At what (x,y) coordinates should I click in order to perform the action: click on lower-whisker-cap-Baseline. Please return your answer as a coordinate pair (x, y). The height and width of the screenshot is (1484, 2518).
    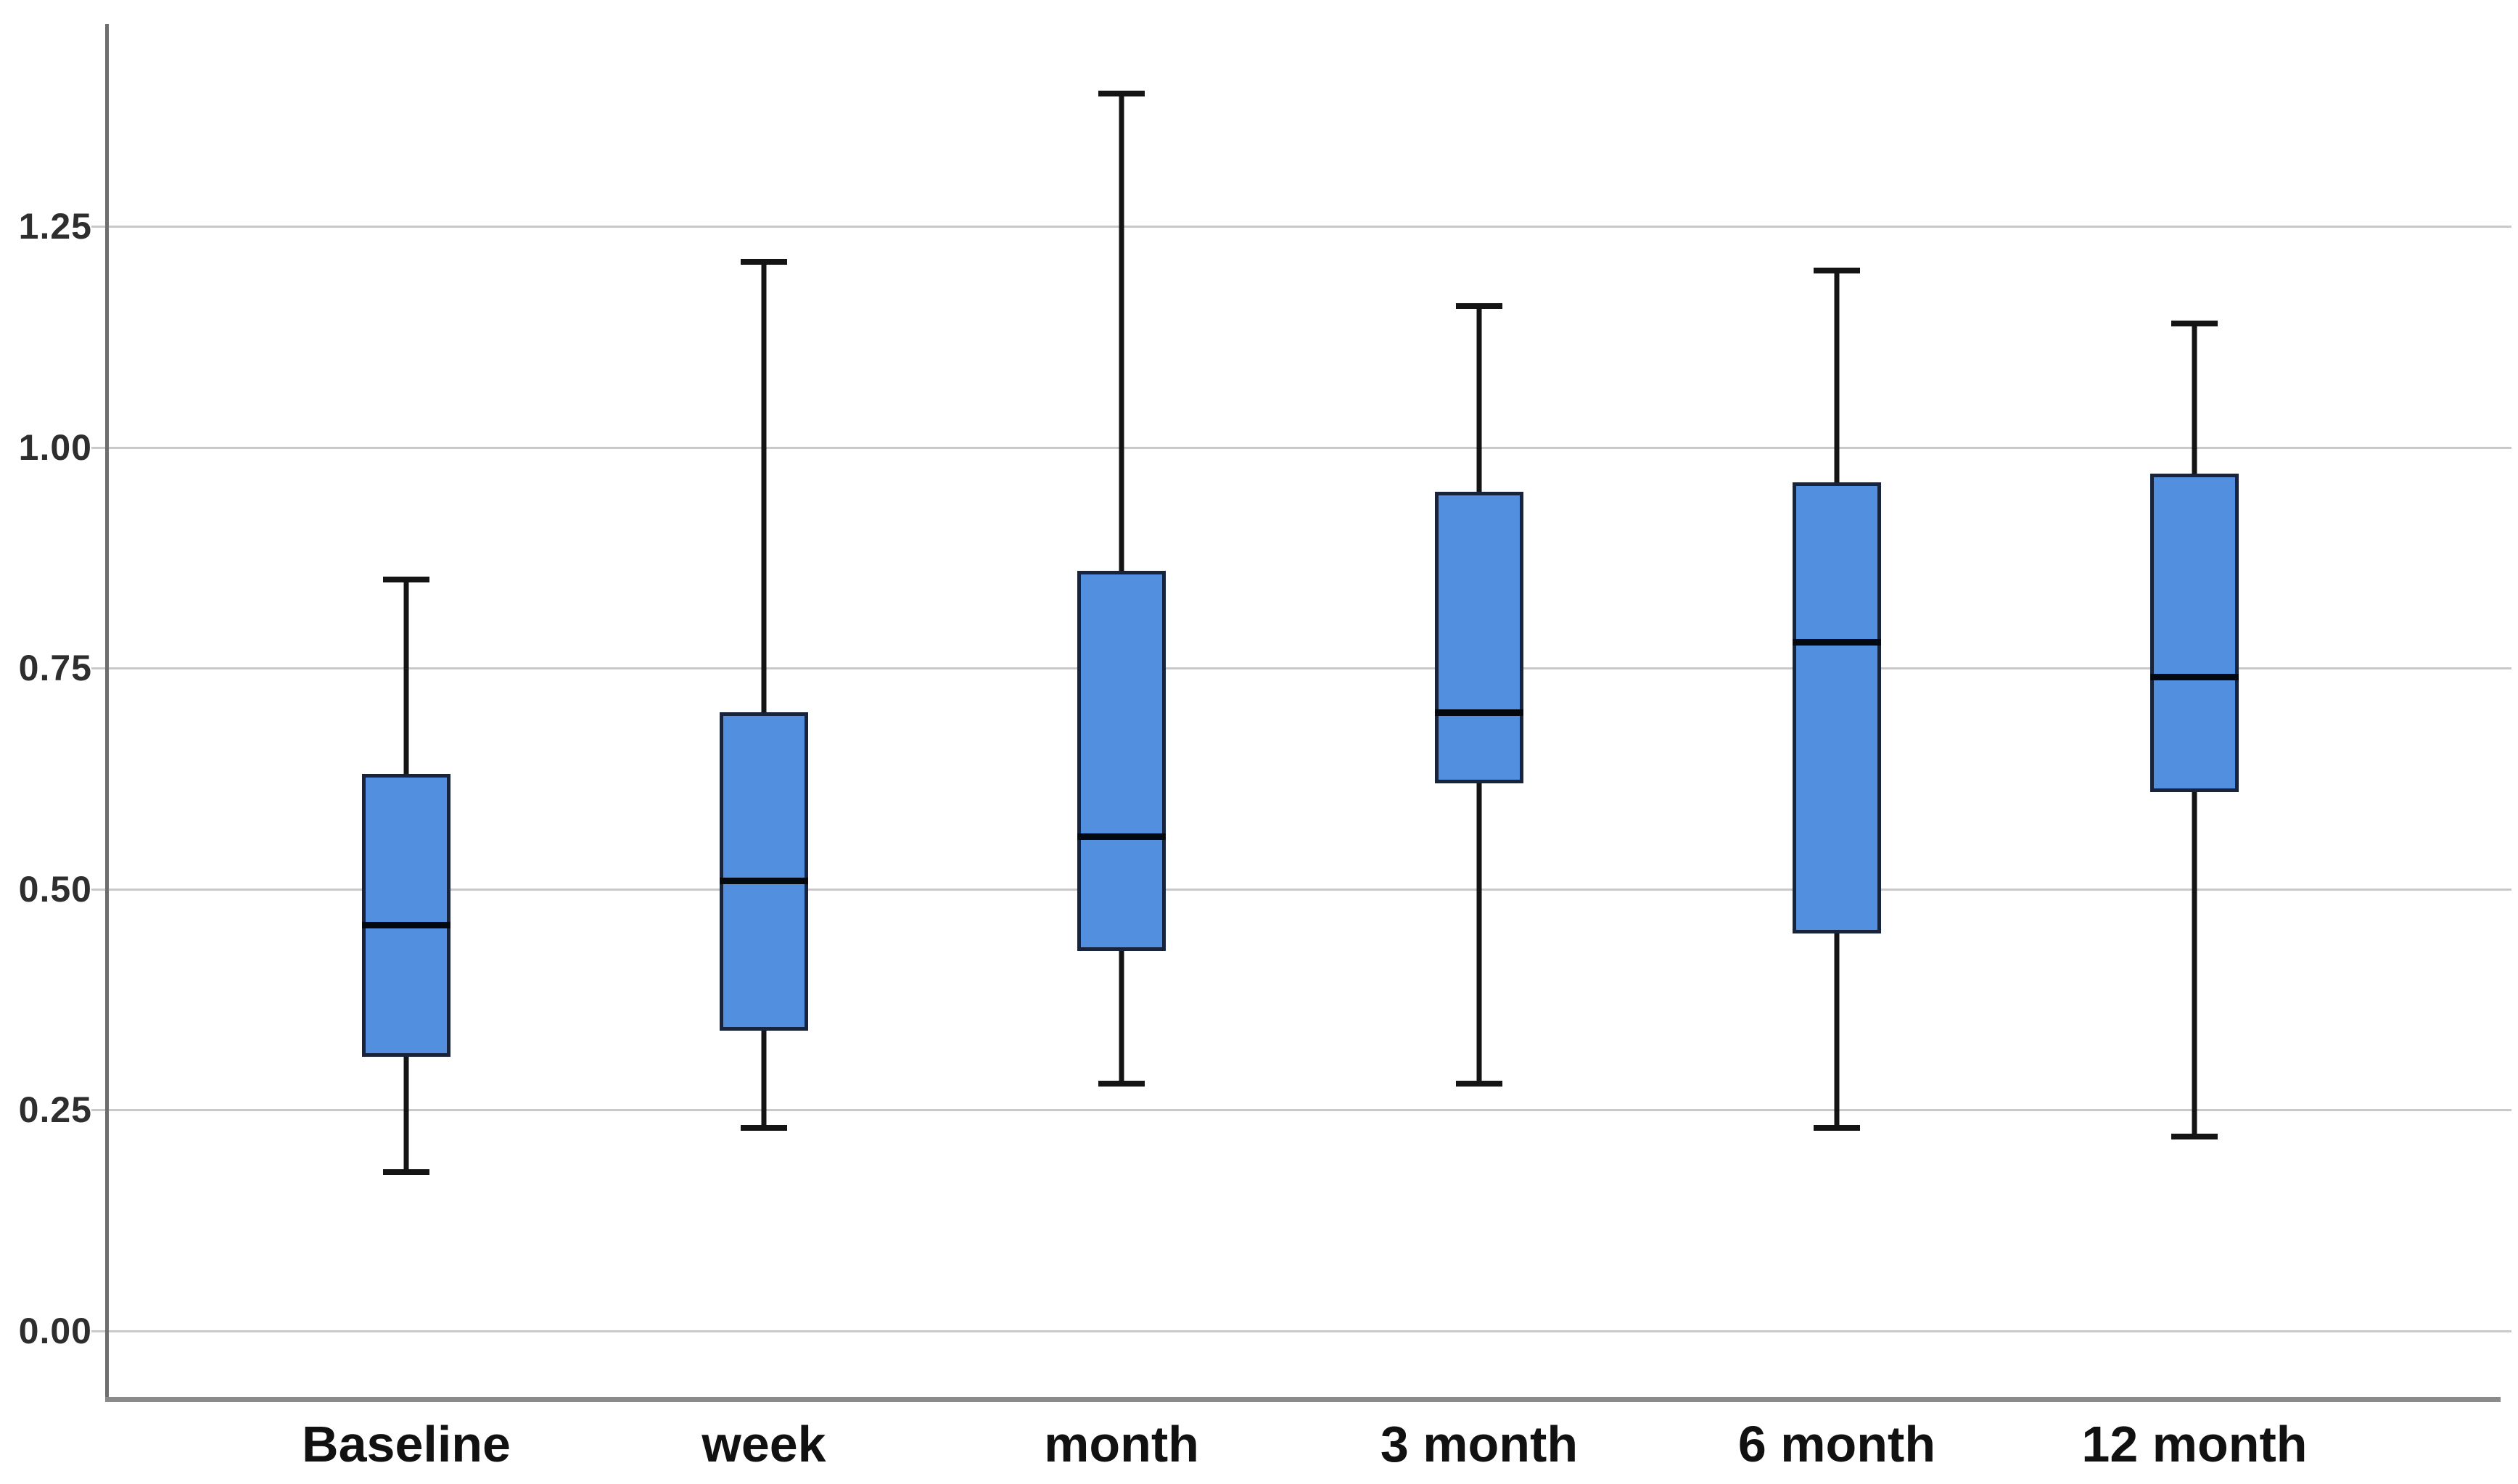
    Looking at the image, I should click on (406, 1172).